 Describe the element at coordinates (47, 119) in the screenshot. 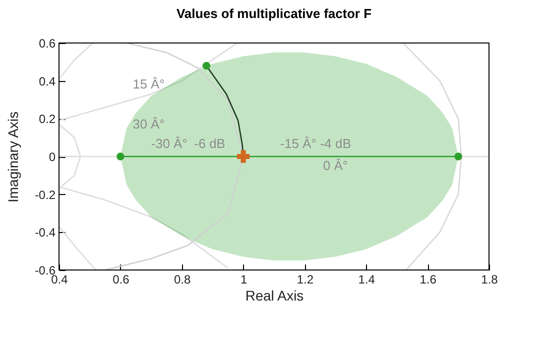

I see `y-tick-label: 0.2` at that location.